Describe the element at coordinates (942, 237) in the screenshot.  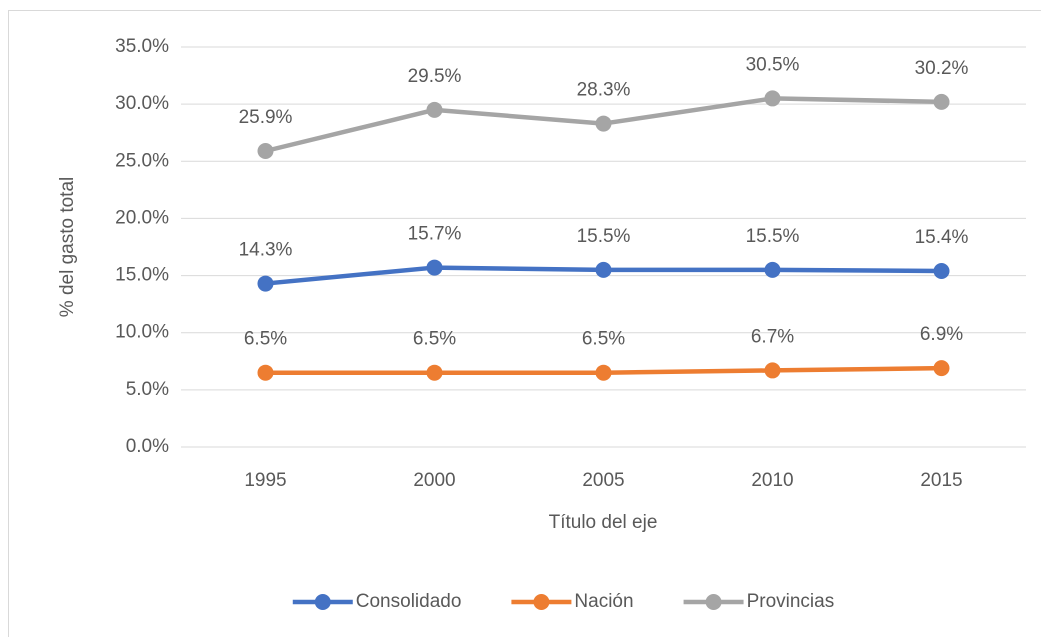
I see `data-label: 15.4%` at that location.